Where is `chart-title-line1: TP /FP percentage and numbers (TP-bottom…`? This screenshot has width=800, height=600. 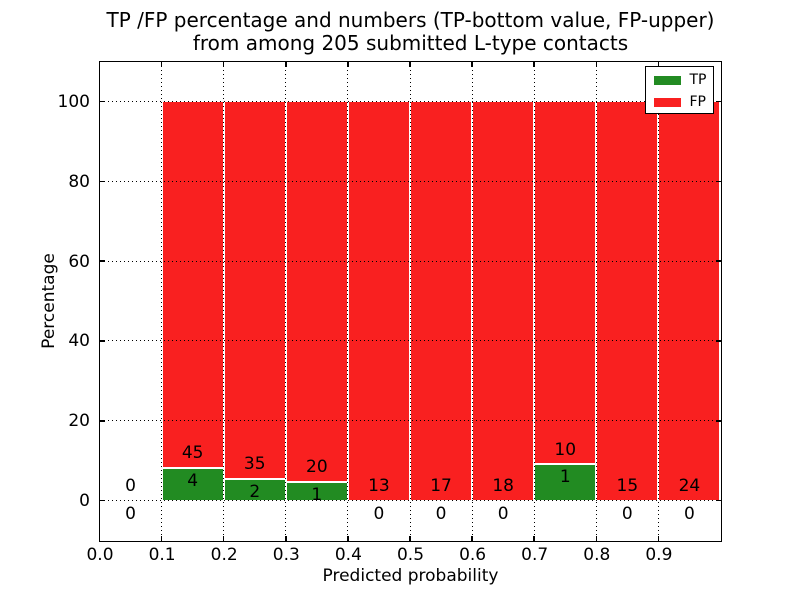 chart-title-line1: TP /FP percentage and numbers (TP-bottom… is located at coordinates (410, 20).